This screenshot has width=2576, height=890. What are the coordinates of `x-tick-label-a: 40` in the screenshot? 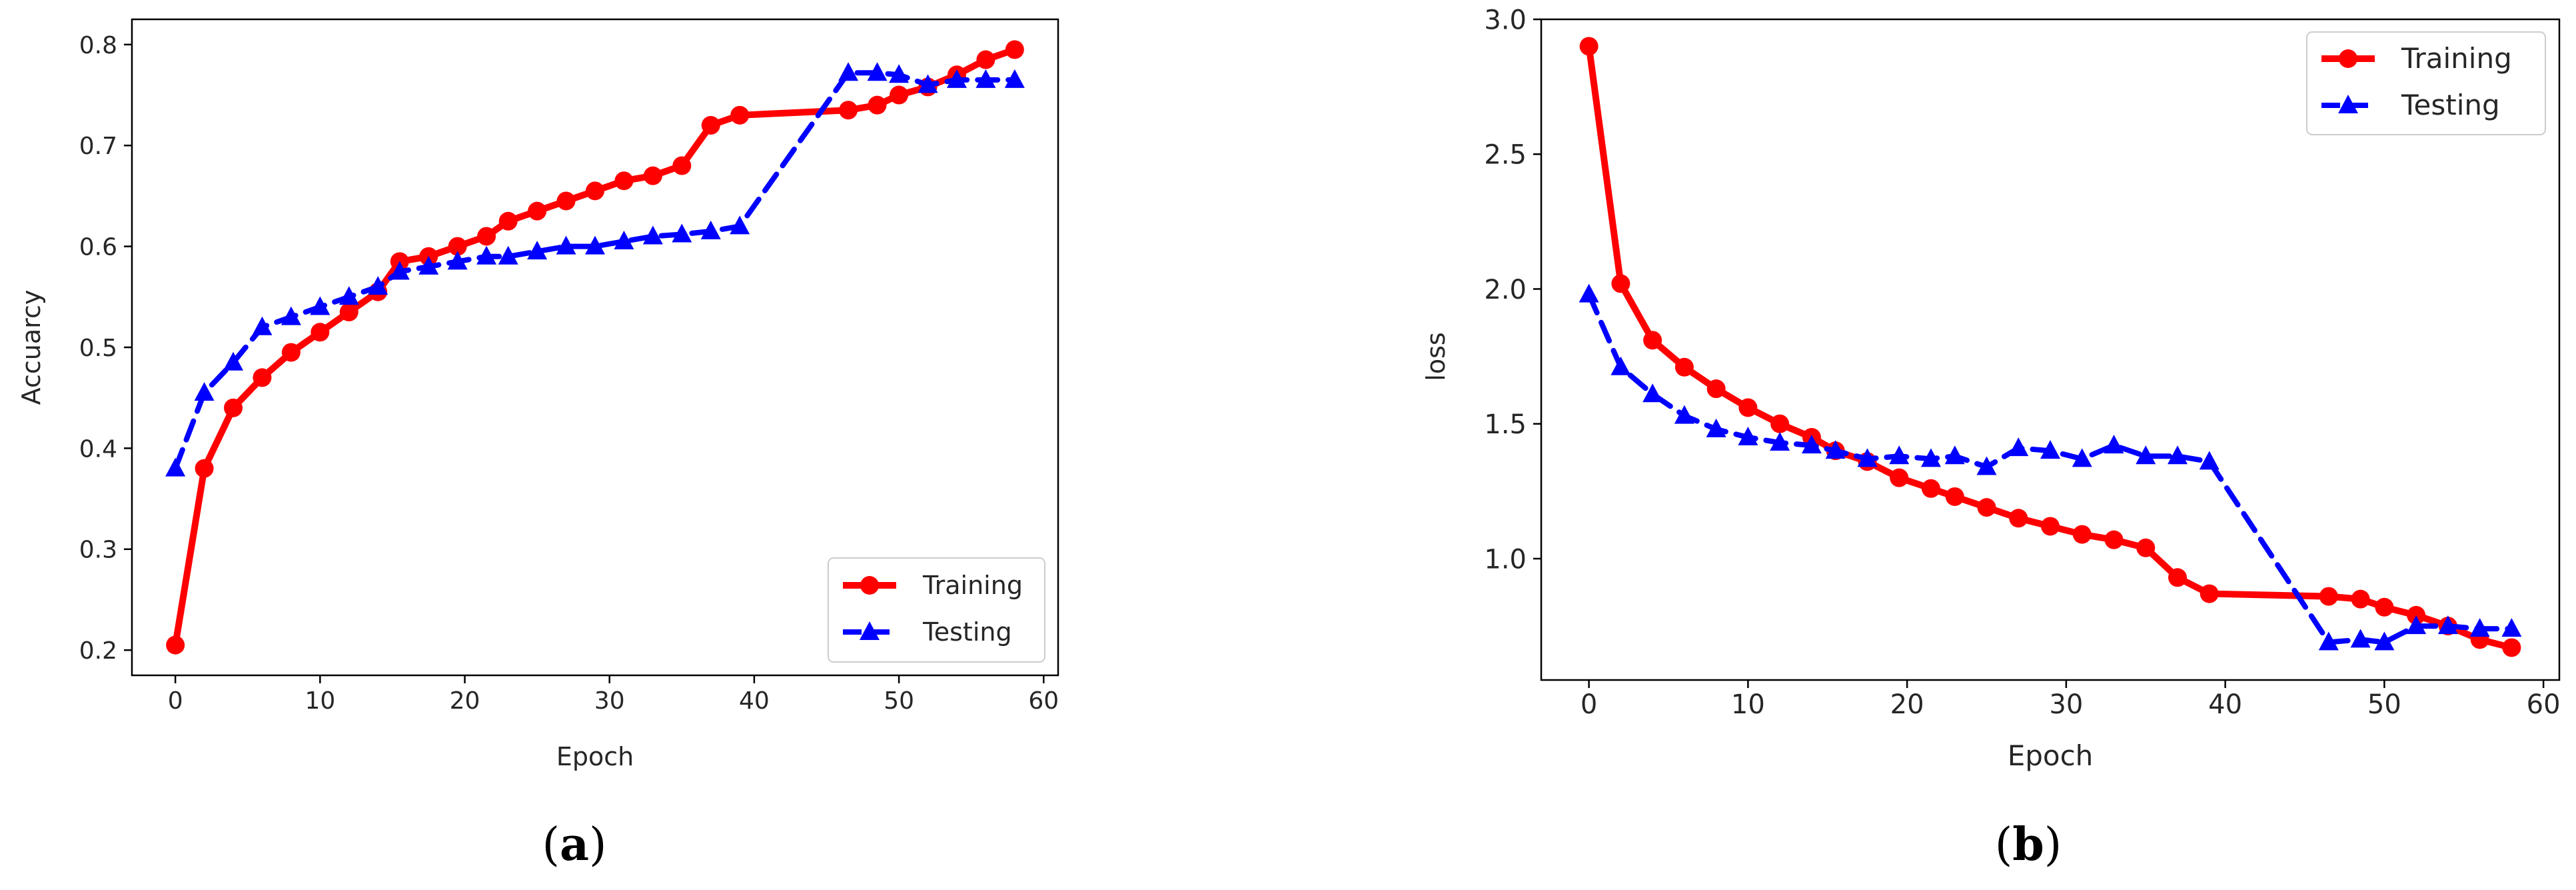 It's located at (755, 701).